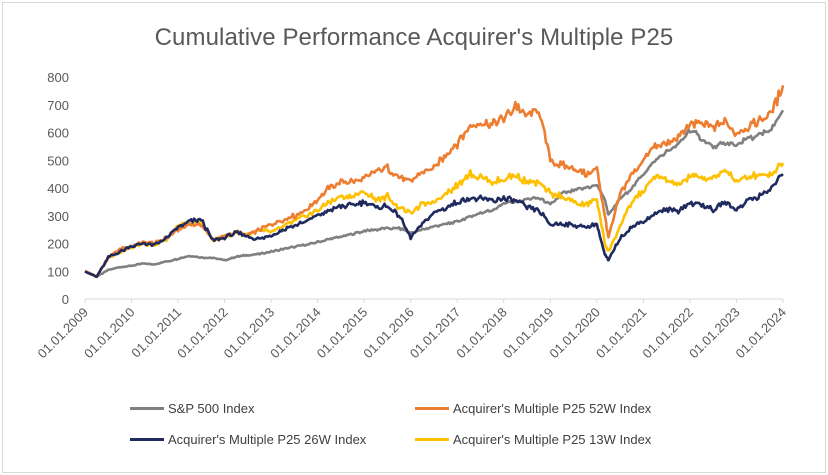 The width and height of the screenshot is (828, 475). I want to click on legend-label-sp500: S&P 500 Index, so click(211, 408).